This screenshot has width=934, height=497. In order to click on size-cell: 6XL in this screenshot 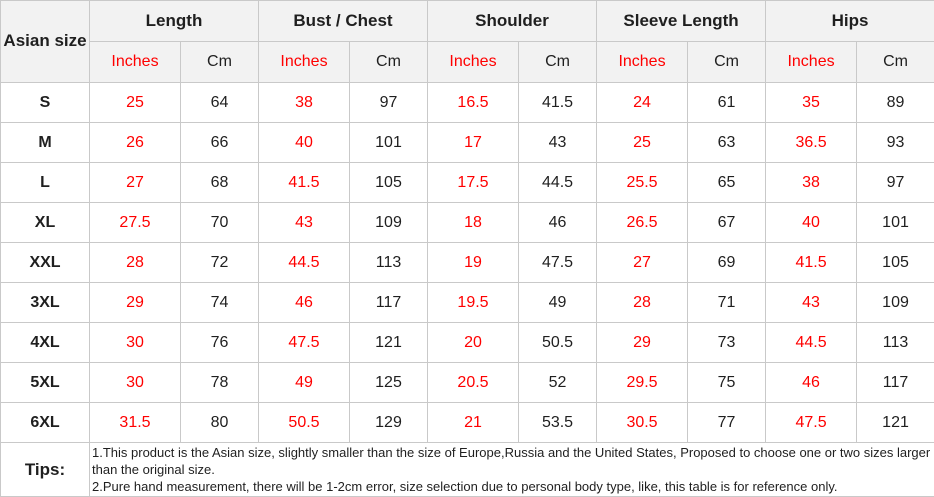, I will do `click(45, 423)`.